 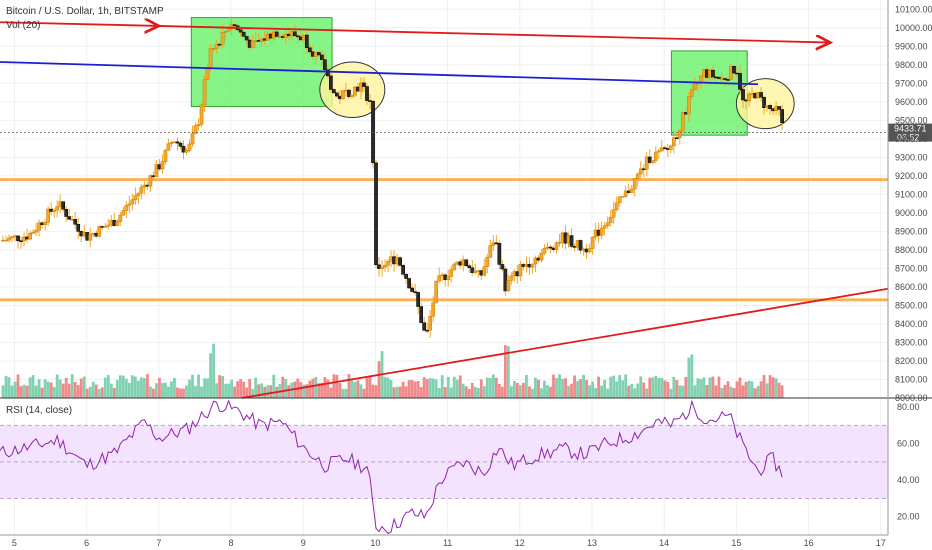 I want to click on red-trend-line, so click(x=565, y=343).